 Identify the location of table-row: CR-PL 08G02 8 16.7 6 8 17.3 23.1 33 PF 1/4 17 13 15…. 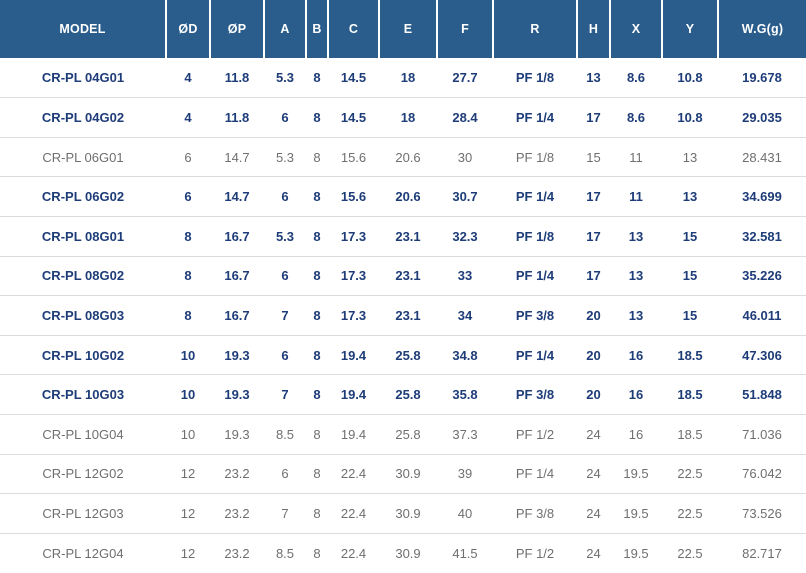
(403, 275).